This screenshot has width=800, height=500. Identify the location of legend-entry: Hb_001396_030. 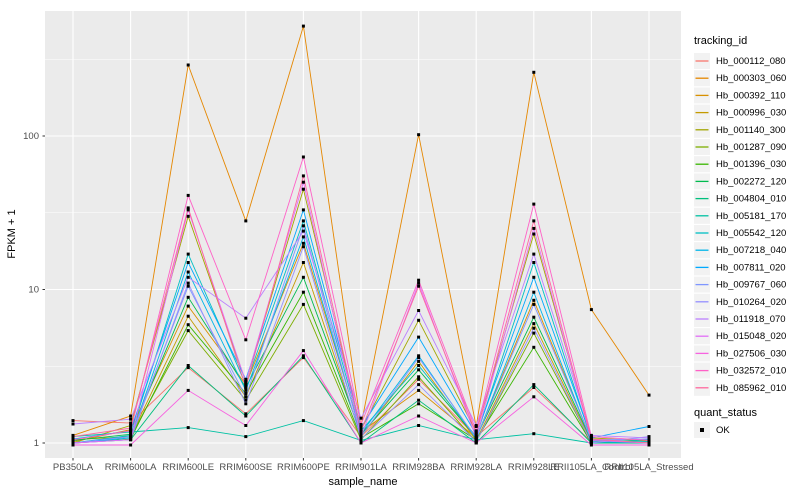
(740, 164).